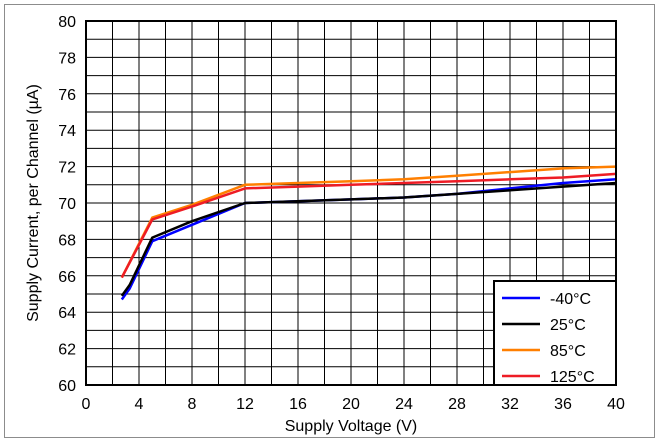 Image resolution: width=660 pixels, height=443 pixels. I want to click on y-tick-label: 62, so click(67, 350).